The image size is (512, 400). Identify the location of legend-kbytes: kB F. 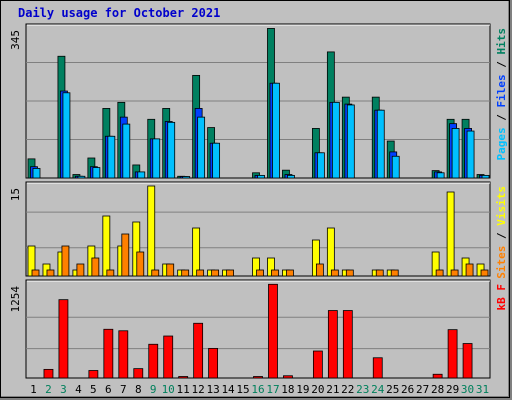
(501, 297).